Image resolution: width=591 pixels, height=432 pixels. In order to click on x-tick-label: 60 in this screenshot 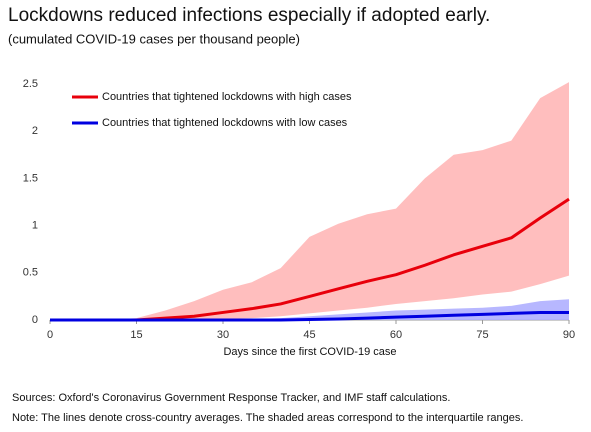, I will do `click(396, 335)`.